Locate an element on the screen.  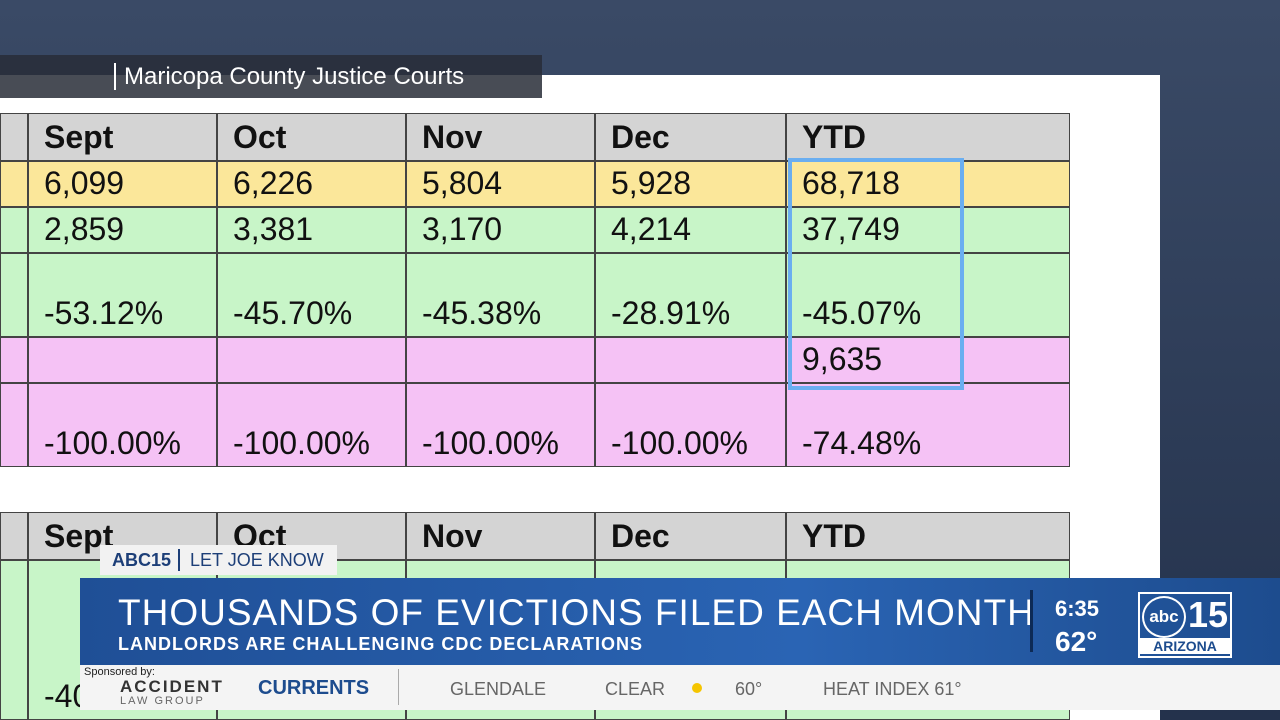
table-cell: 3,170 is located at coordinates (500, 230).